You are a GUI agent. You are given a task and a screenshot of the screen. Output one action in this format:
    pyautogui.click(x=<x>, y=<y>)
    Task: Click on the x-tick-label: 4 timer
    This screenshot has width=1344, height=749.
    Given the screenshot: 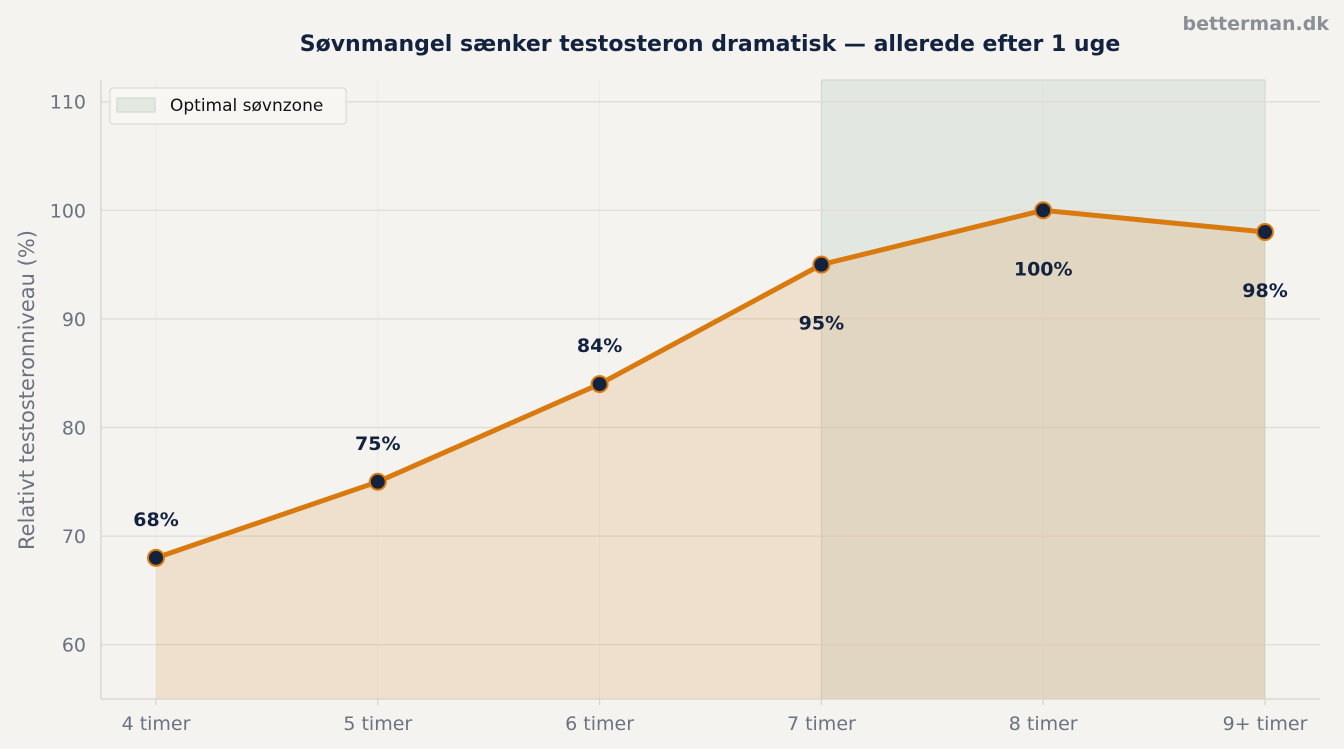 What is the action you would take?
    pyautogui.click(x=156, y=724)
    